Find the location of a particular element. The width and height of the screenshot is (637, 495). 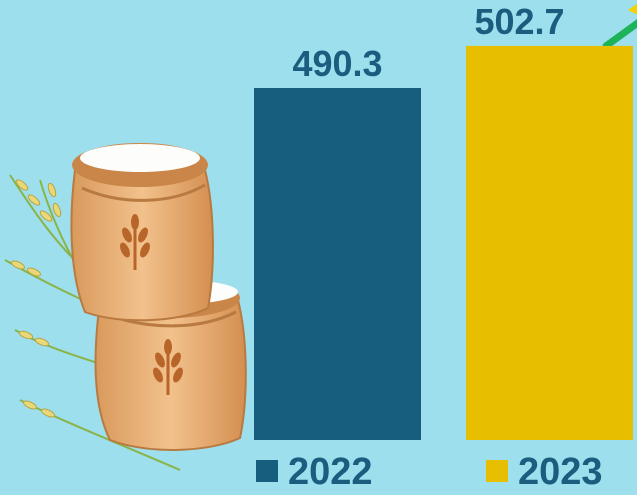

data-label-2023: 502.7 is located at coordinates (519, 21).